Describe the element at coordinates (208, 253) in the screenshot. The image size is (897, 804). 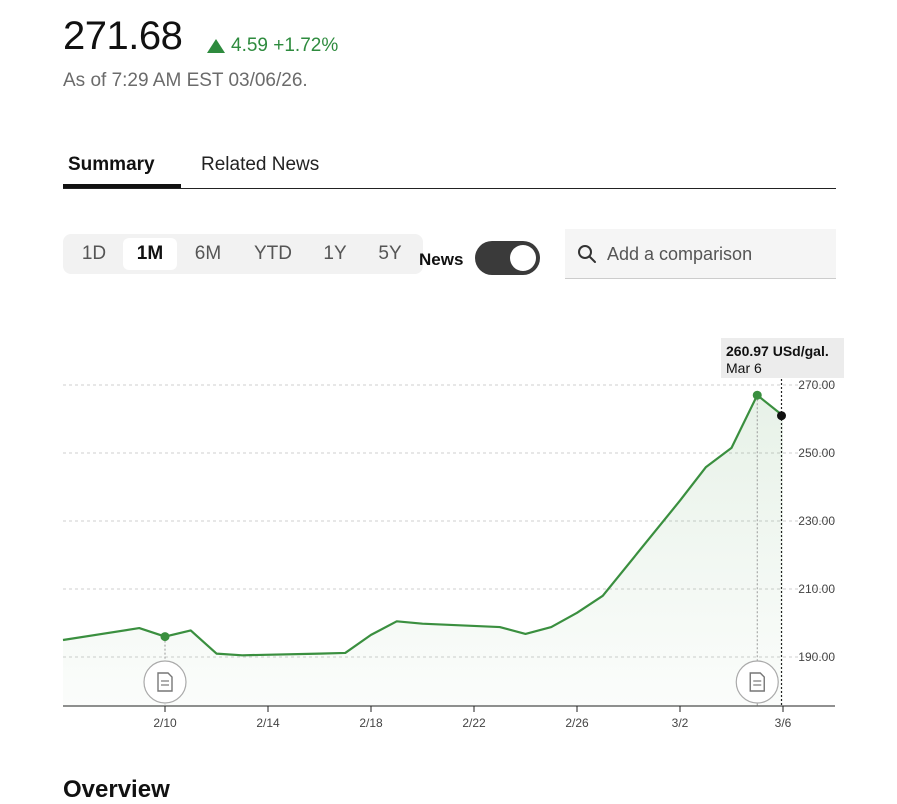
I see `range-6m-button: 6M` at that location.